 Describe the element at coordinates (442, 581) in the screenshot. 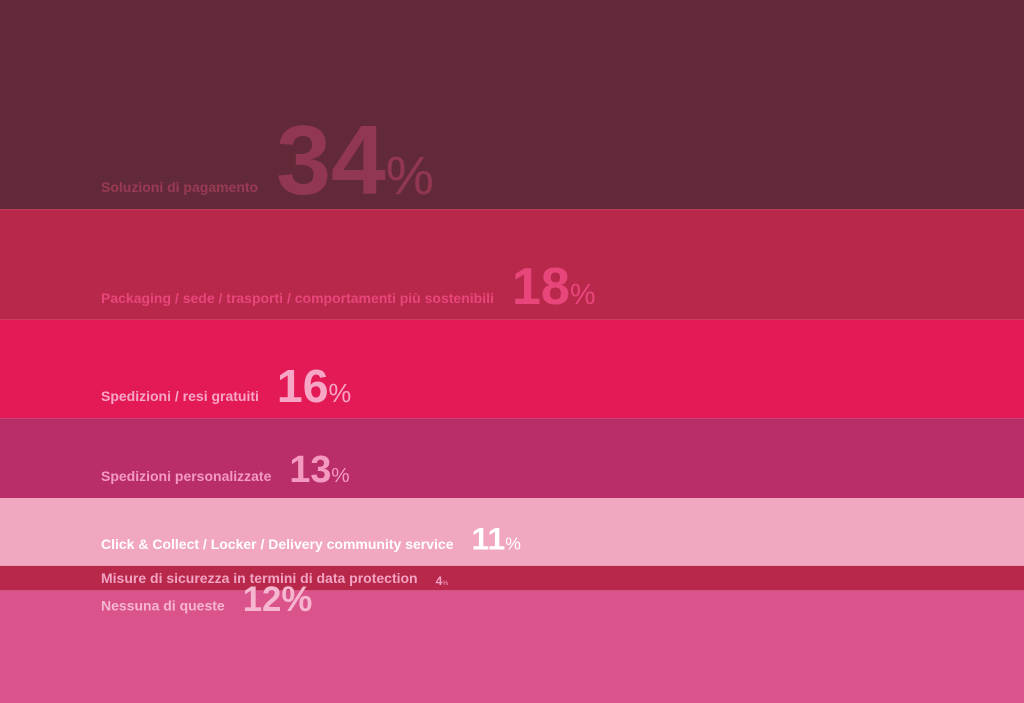

I see `value-label: 4%` at that location.